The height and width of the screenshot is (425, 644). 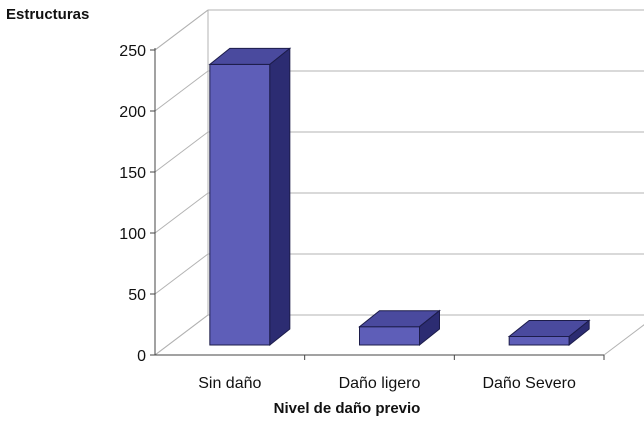 I want to click on y-tick-label: 250, so click(x=132, y=51).